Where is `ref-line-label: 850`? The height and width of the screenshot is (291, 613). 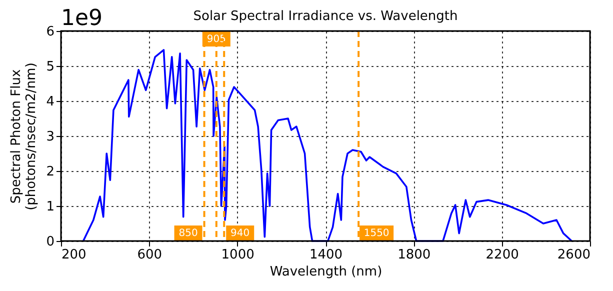 ref-line-label: 850 is located at coordinates (188, 233).